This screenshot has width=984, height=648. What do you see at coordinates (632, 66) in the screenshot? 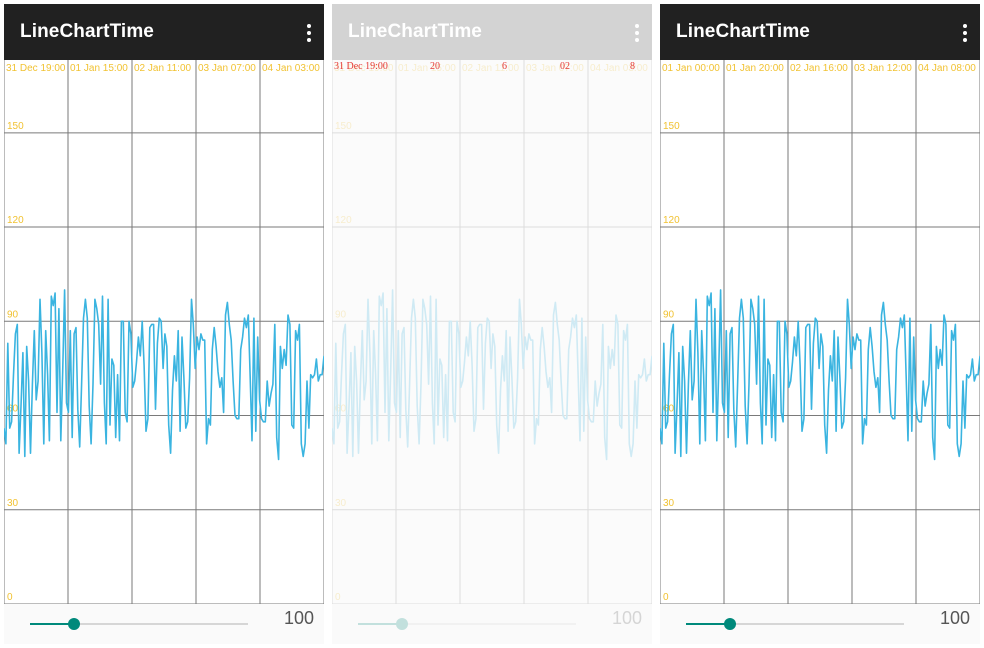
I see `overlay-label: 8` at bounding box center [632, 66].